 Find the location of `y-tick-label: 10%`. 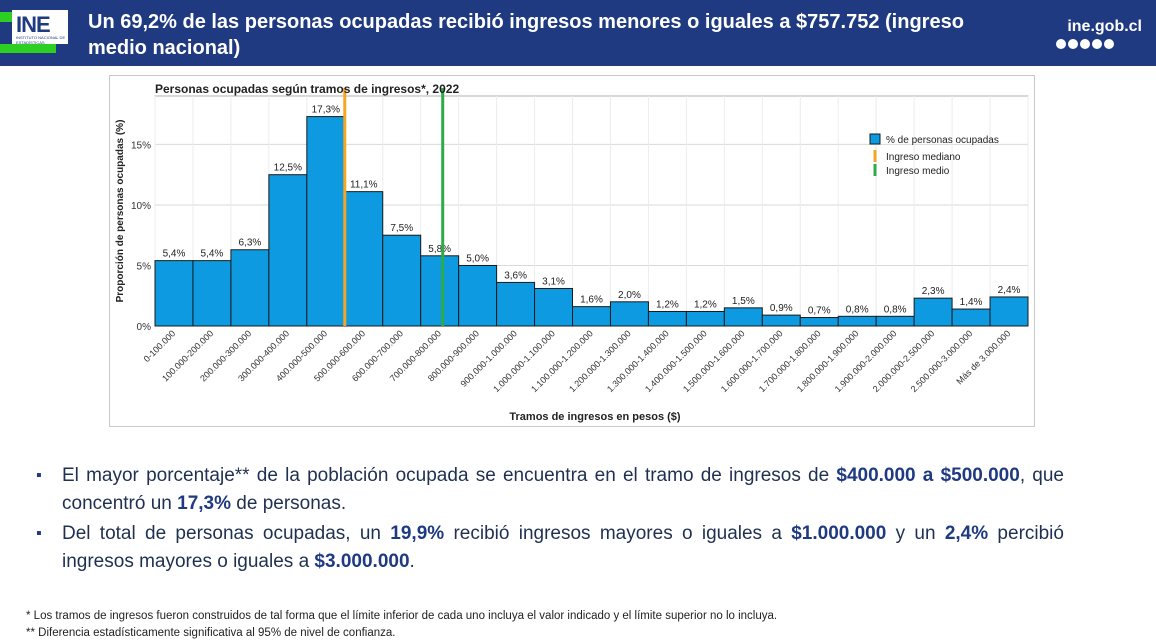

y-tick-label: 10% is located at coordinates (141, 206).